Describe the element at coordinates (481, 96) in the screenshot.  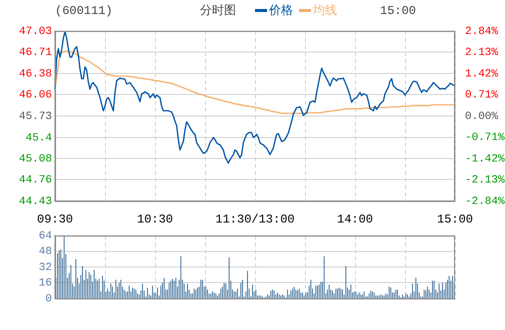
I see `y2-tick-label: 0.71%` at that location.